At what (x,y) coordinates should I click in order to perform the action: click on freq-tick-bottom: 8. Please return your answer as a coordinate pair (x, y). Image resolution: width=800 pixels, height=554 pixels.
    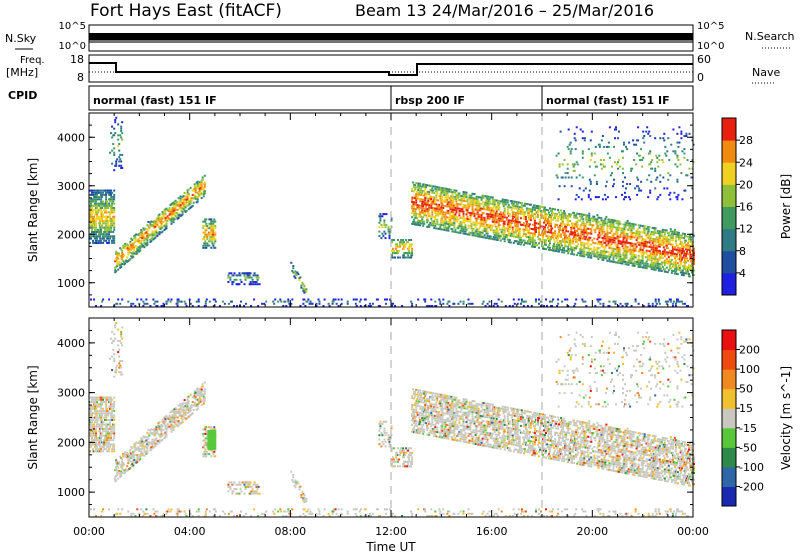
    Looking at the image, I should click on (80, 77).